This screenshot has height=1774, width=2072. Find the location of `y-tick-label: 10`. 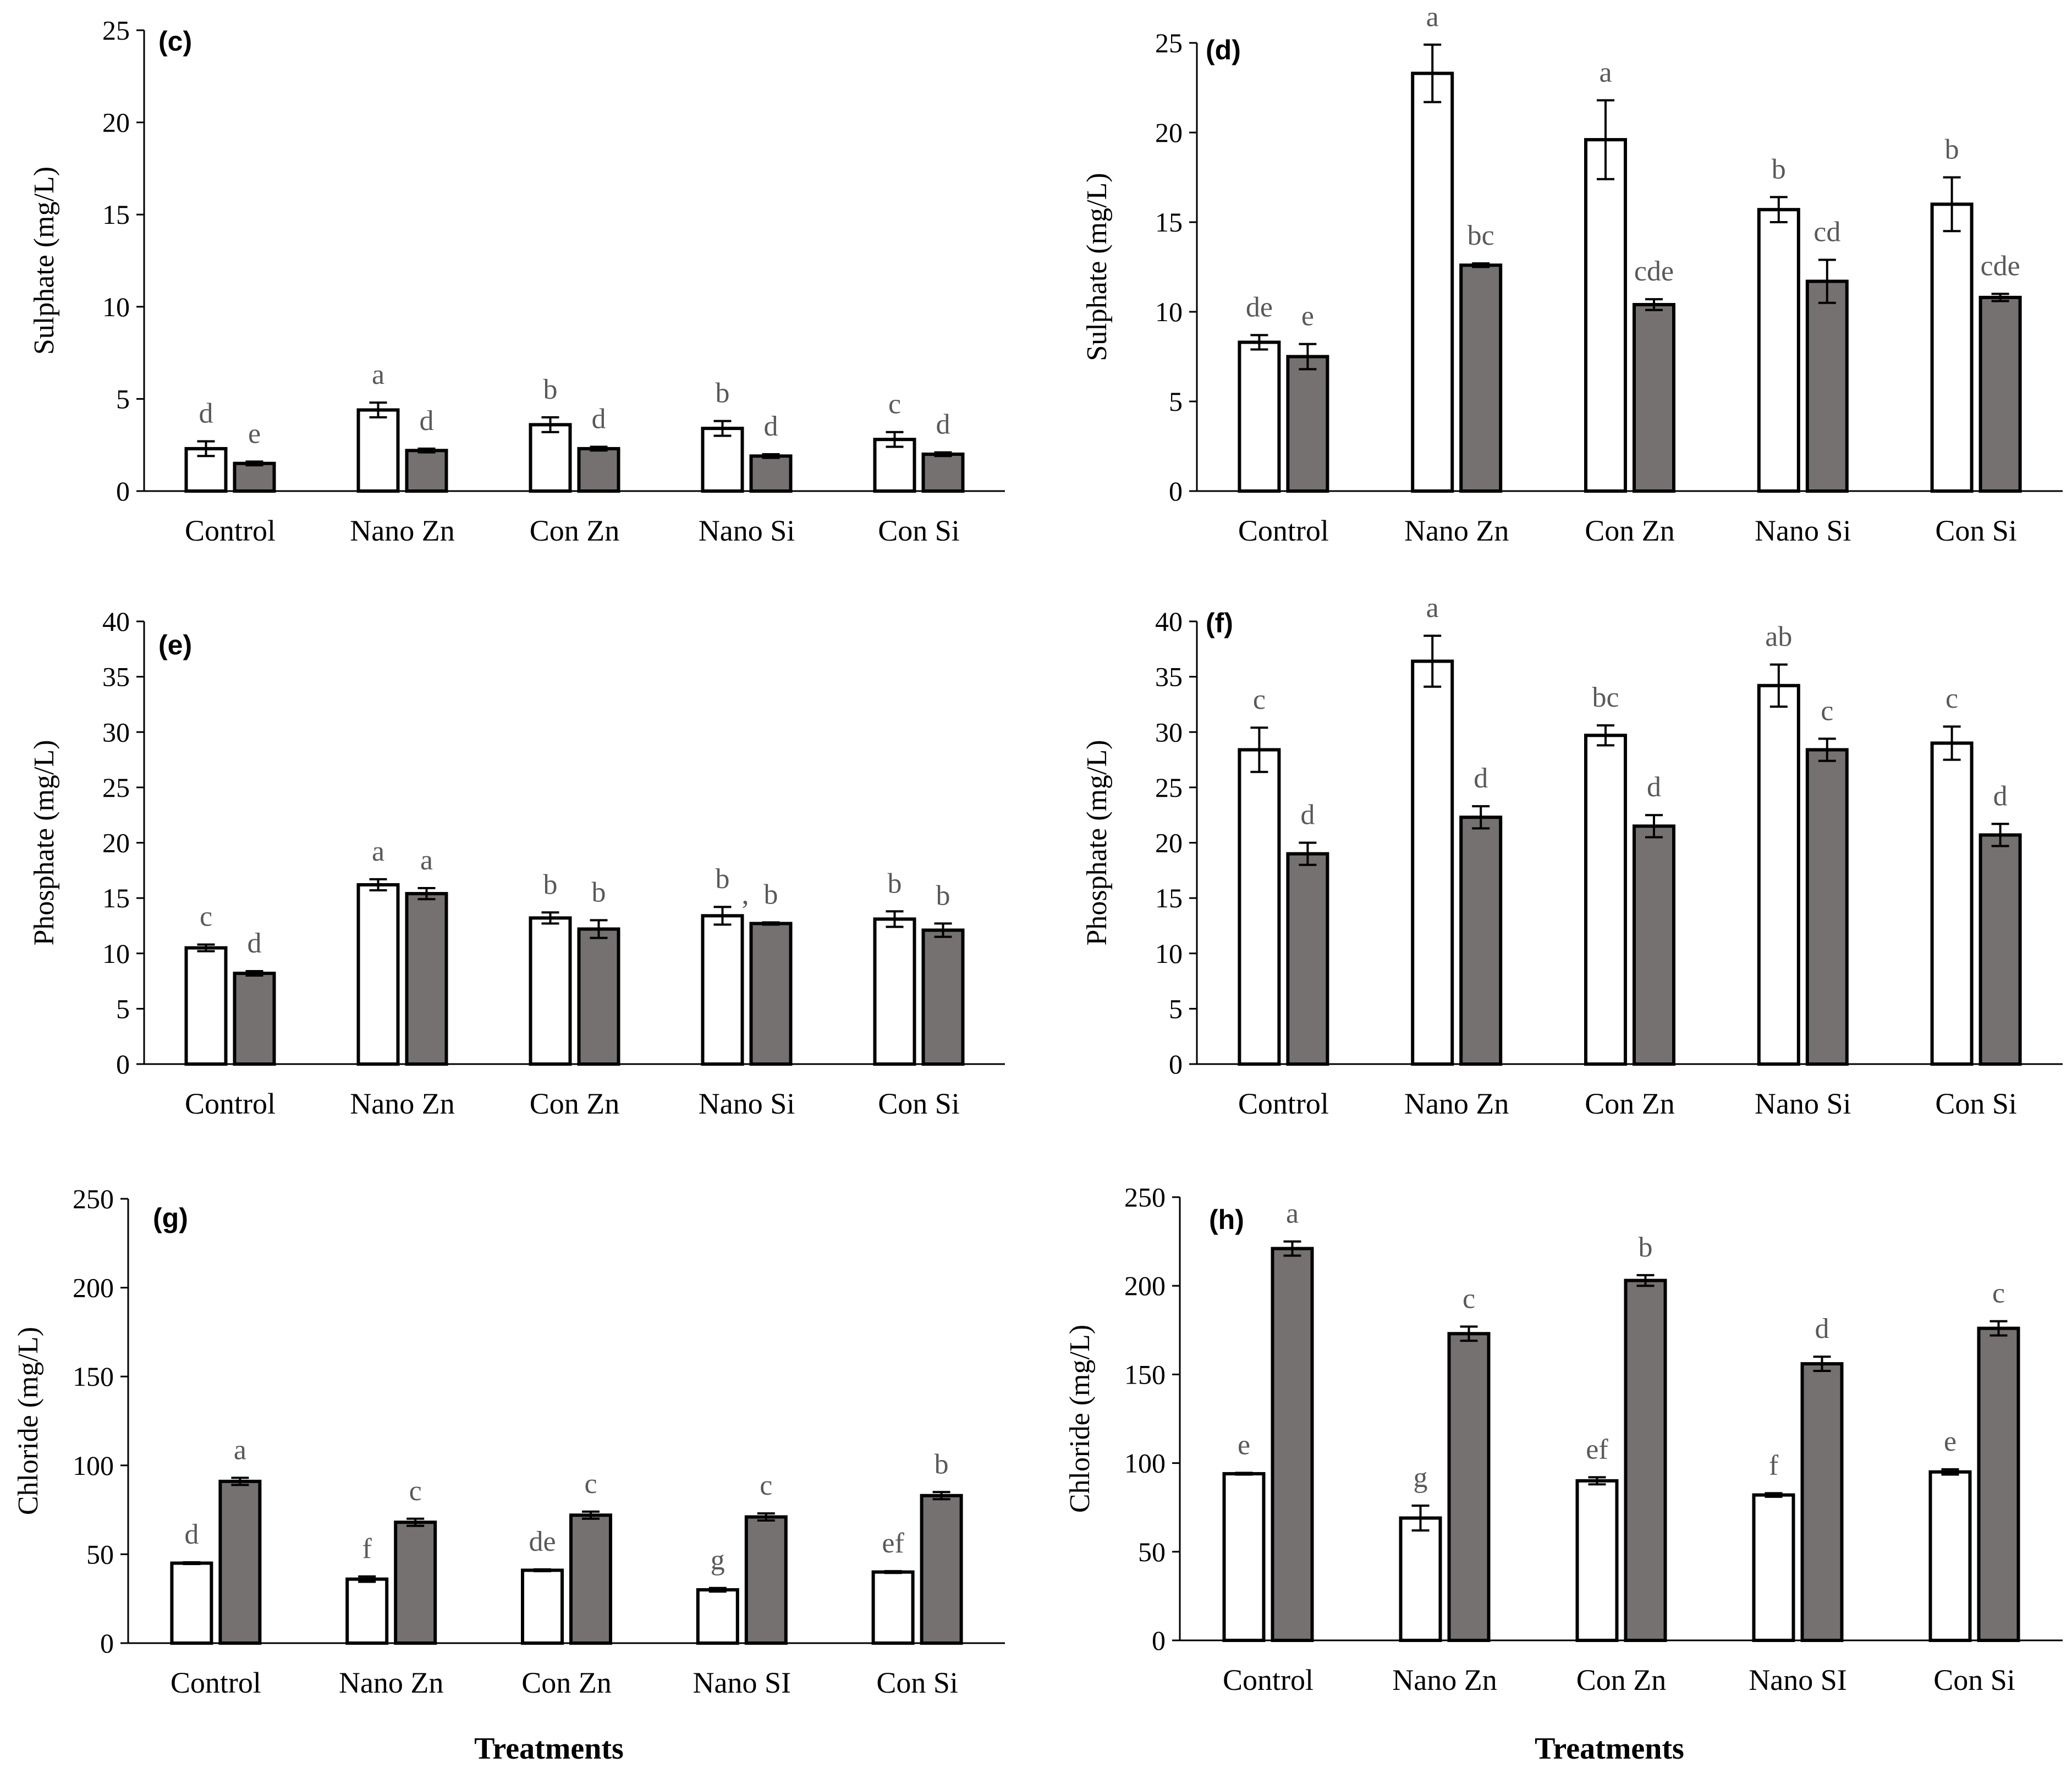

y-tick-label: 10 is located at coordinates (116, 953).